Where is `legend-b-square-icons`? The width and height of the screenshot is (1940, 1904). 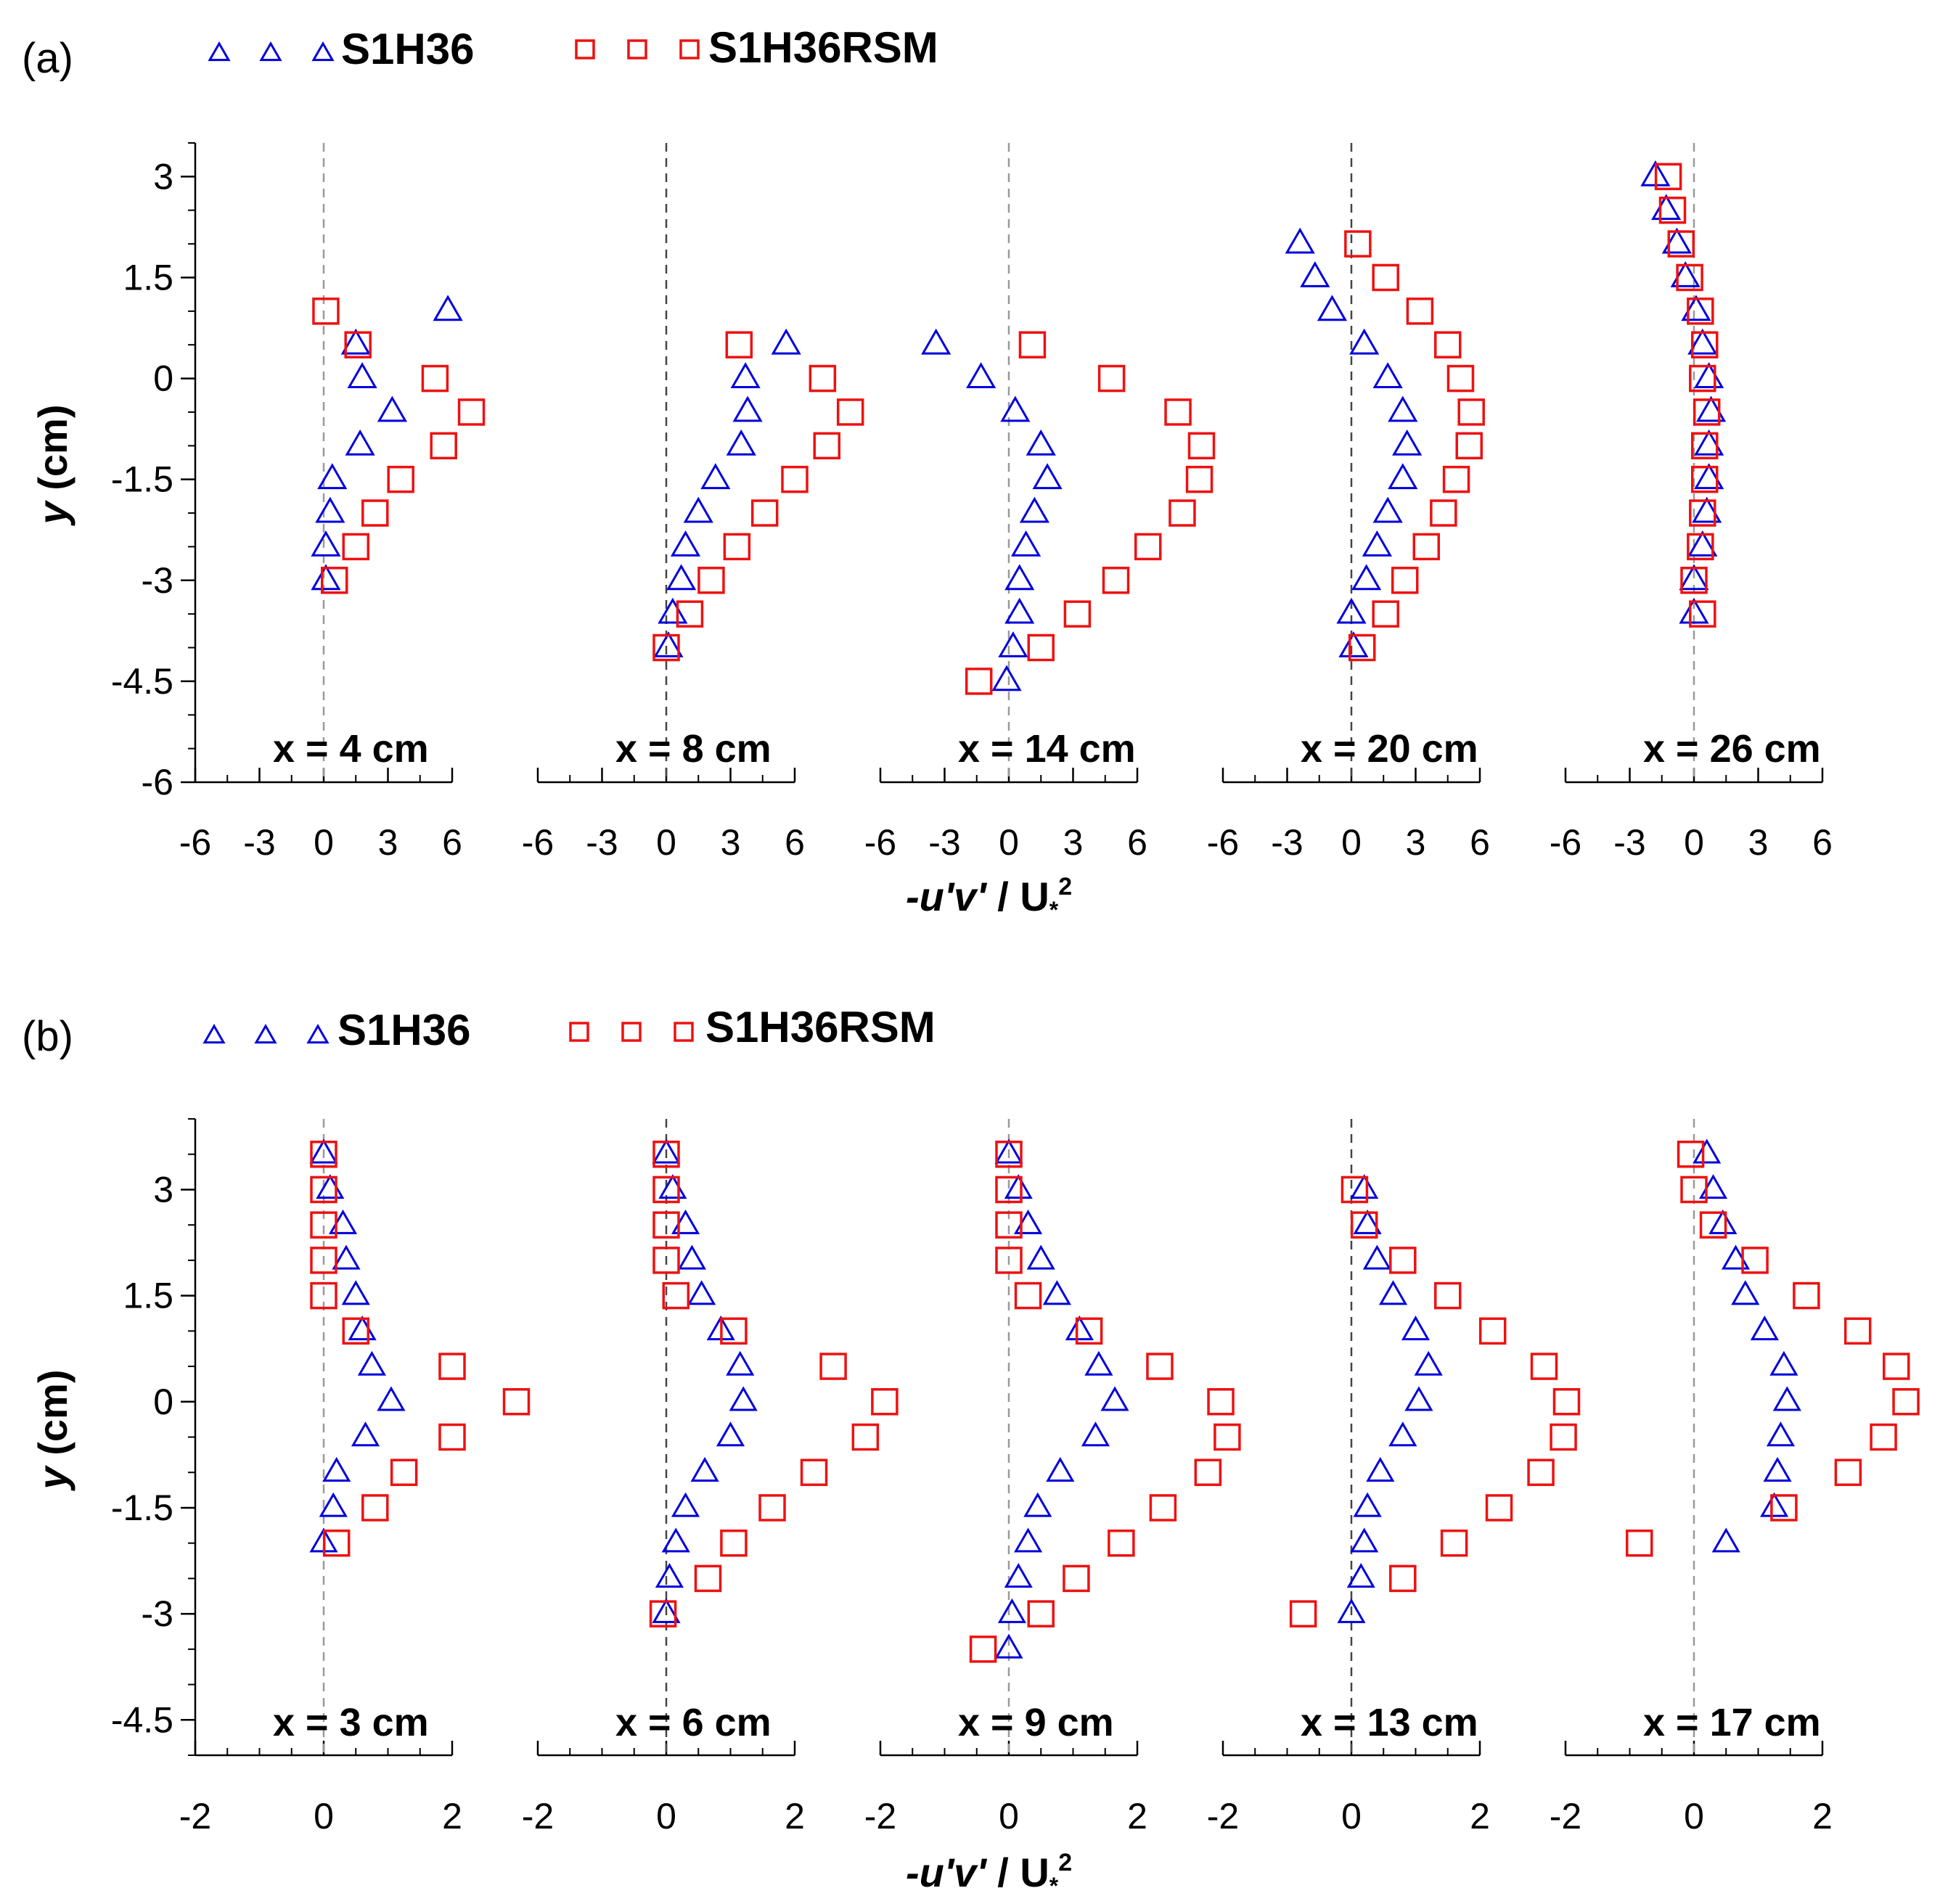
legend-b-square-icons is located at coordinates (631, 1032).